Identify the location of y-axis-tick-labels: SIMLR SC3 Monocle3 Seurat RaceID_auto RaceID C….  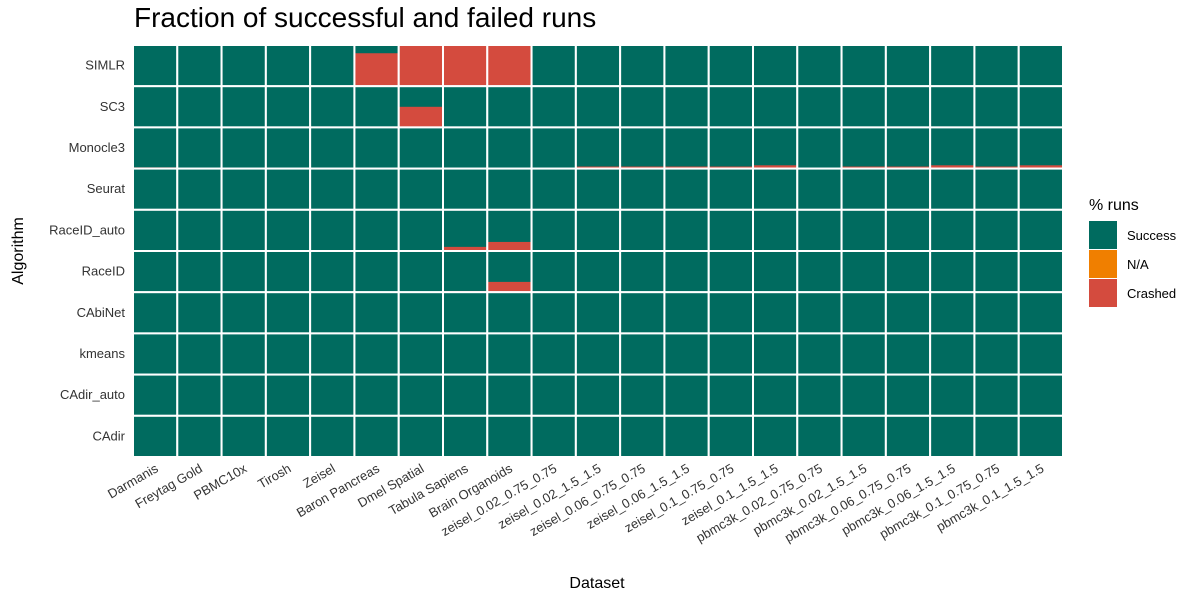
(87, 251).